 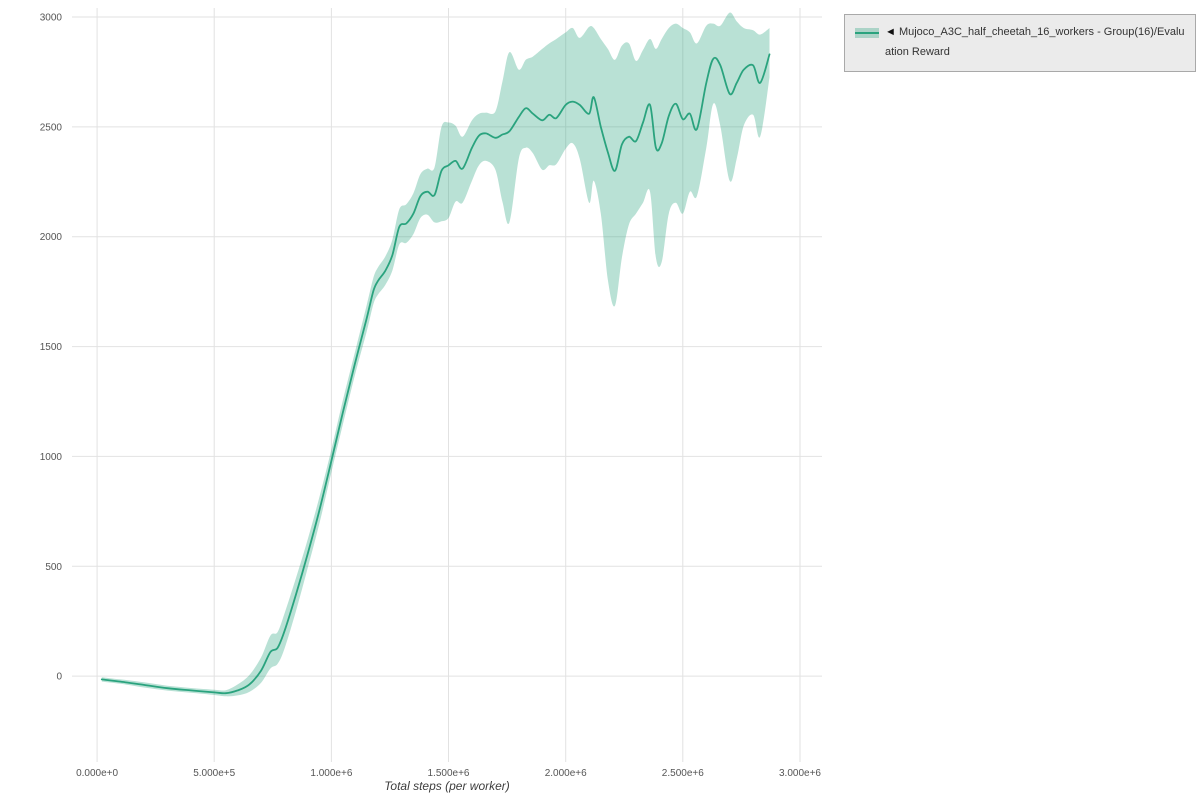 I want to click on x-tick-label: 2.500e+6, so click(x=683, y=773).